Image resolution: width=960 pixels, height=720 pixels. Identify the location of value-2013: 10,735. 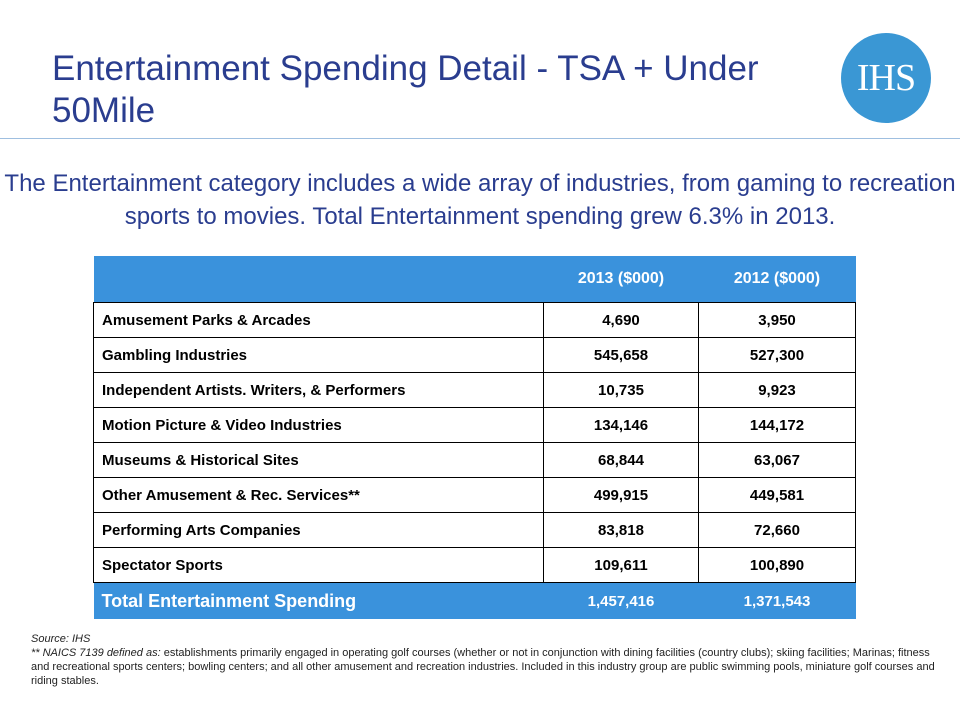
(621, 390).